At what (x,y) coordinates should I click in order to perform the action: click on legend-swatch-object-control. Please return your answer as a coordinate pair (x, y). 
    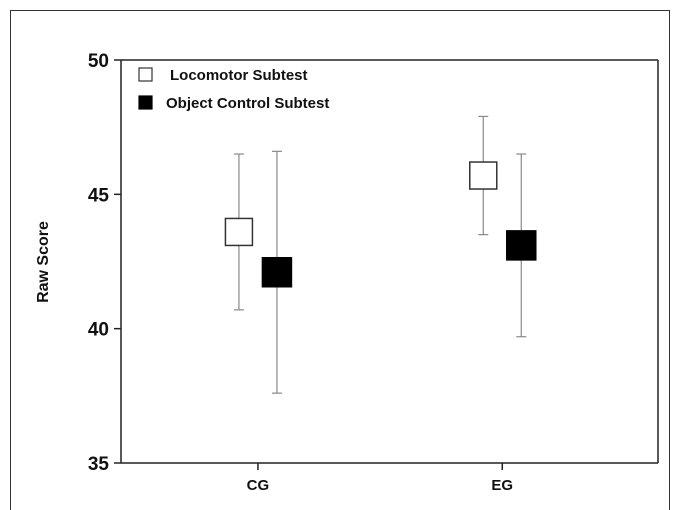
    Looking at the image, I should click on (145, 102).